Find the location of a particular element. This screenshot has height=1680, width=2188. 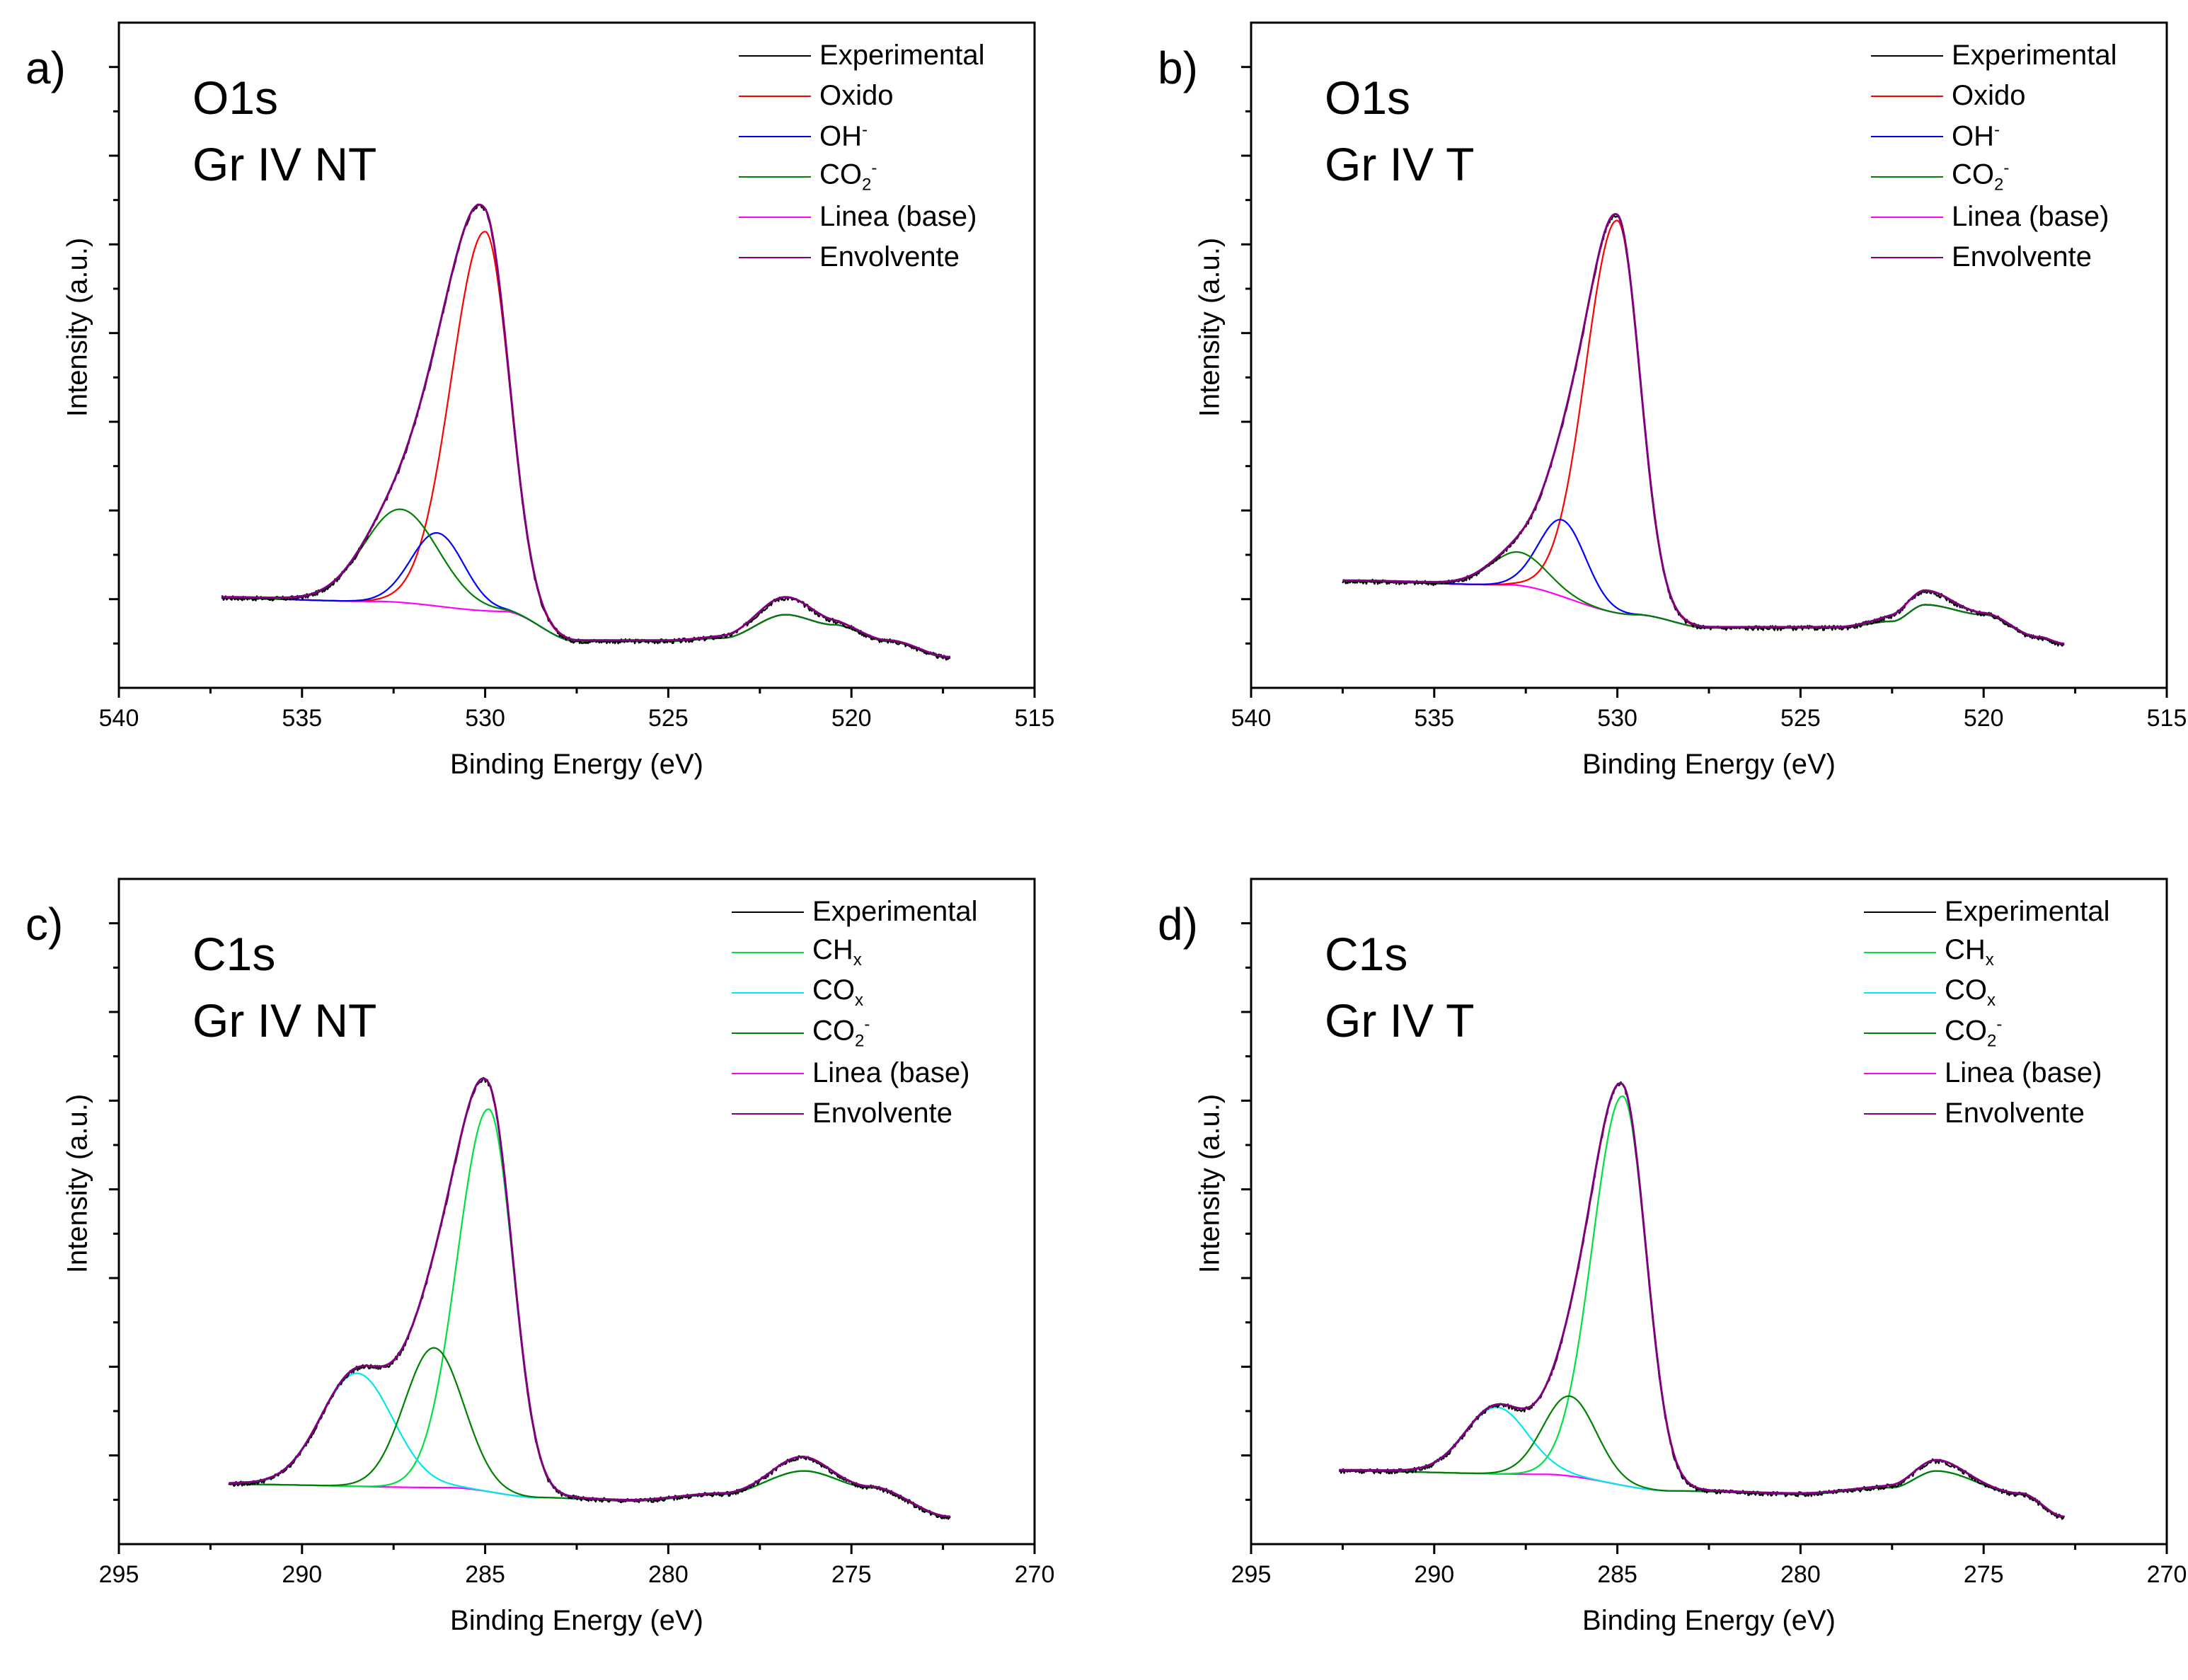

panel-title: O1s Gr IV T is located at coordinates (1399, 131).